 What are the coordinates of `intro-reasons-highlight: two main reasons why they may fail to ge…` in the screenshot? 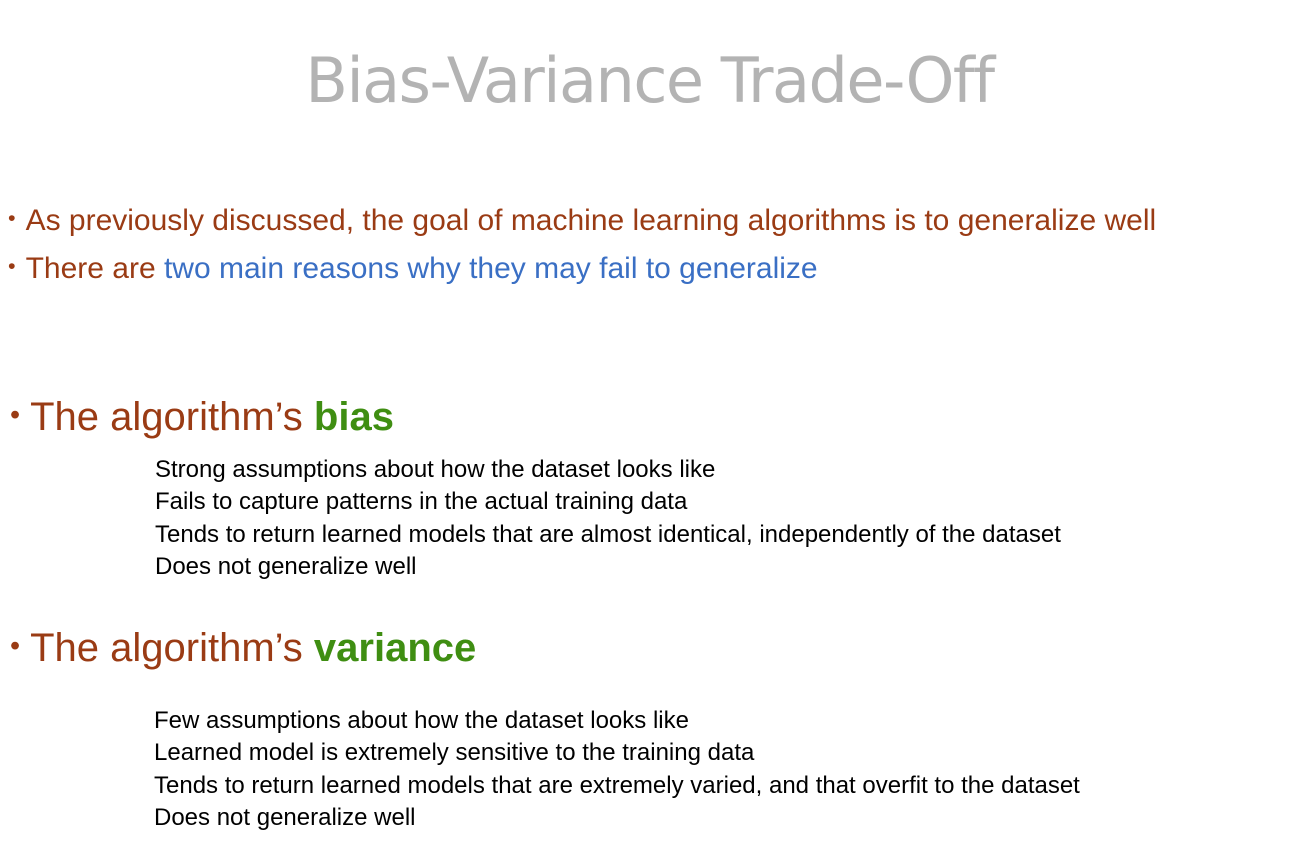 It's located at (490, 268).